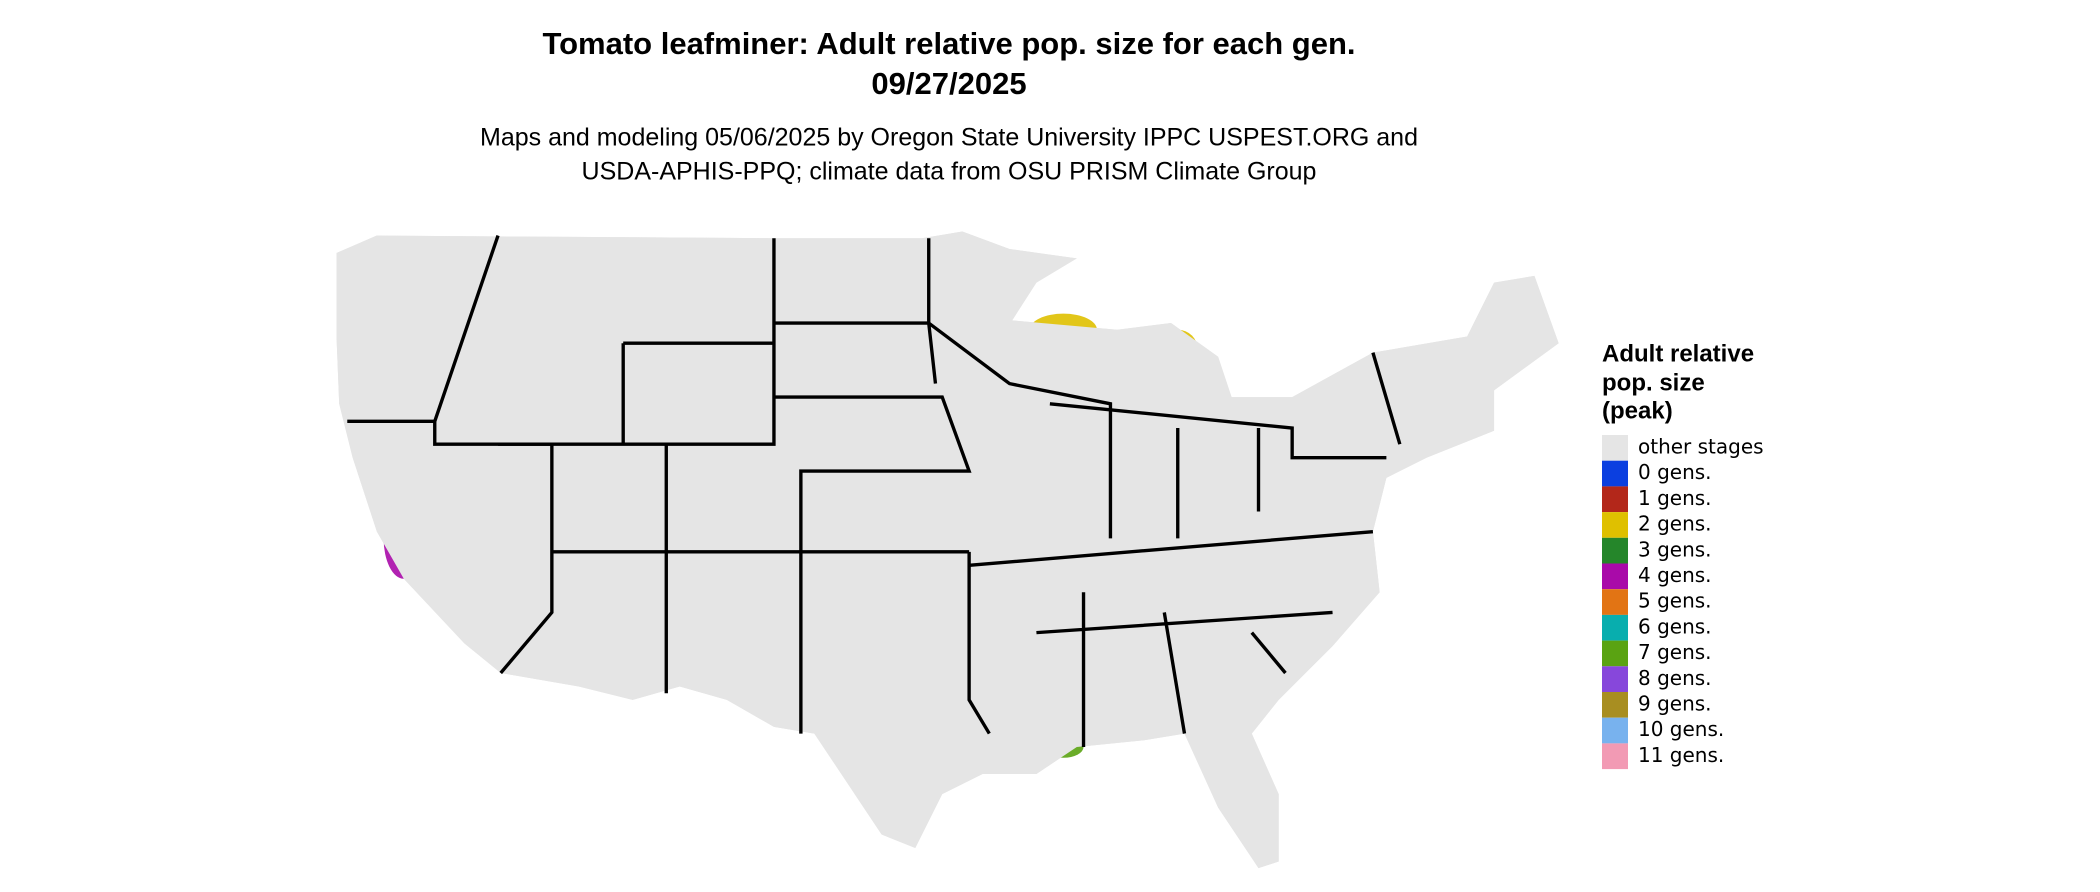 The image size is (2100, 892). What do you see at coordinates (1675, 678) in the screenshot?
I see `legend-label: 8 gens.` at bounding box center [1675, 678].